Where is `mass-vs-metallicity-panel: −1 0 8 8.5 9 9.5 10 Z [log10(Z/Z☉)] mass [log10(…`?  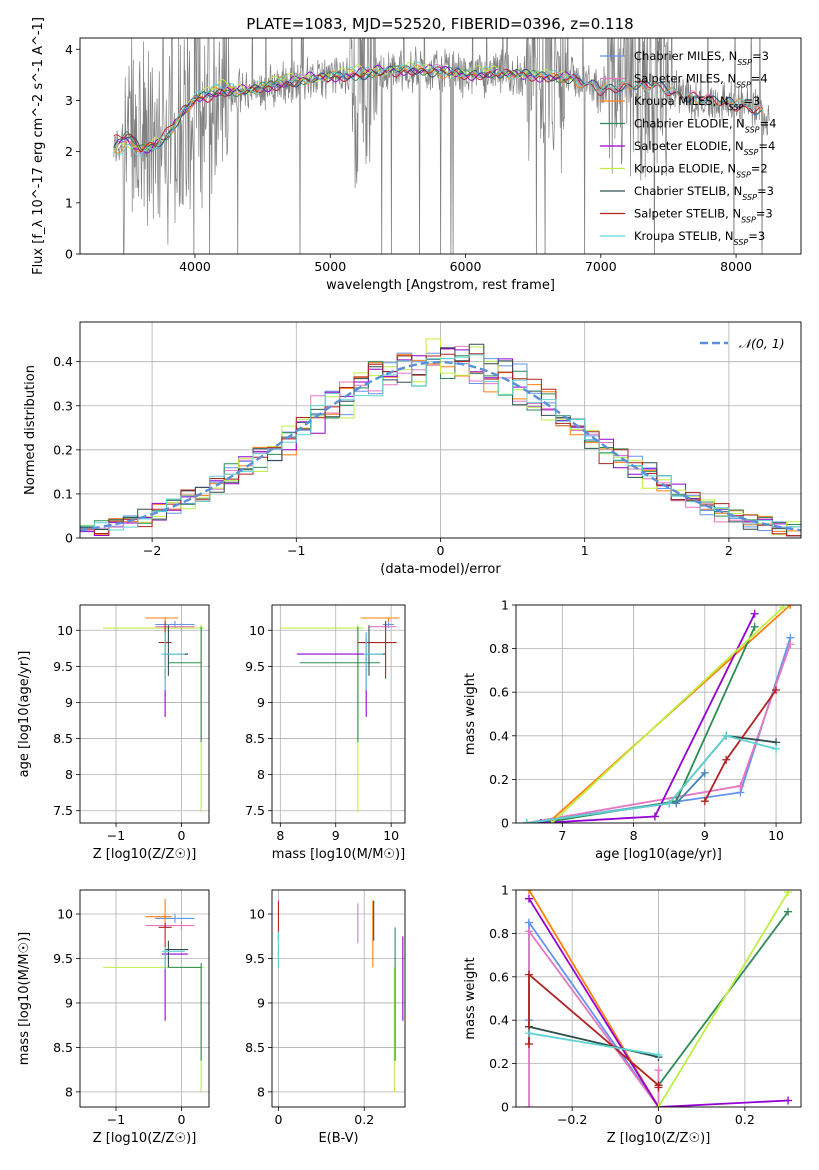
mass-vs-metallicity-panel: −1 0 8 8.5 9 9.5 10 Z [log10(Z/Z☉)] mass [log10(… is located at coordinates (113, 1017).